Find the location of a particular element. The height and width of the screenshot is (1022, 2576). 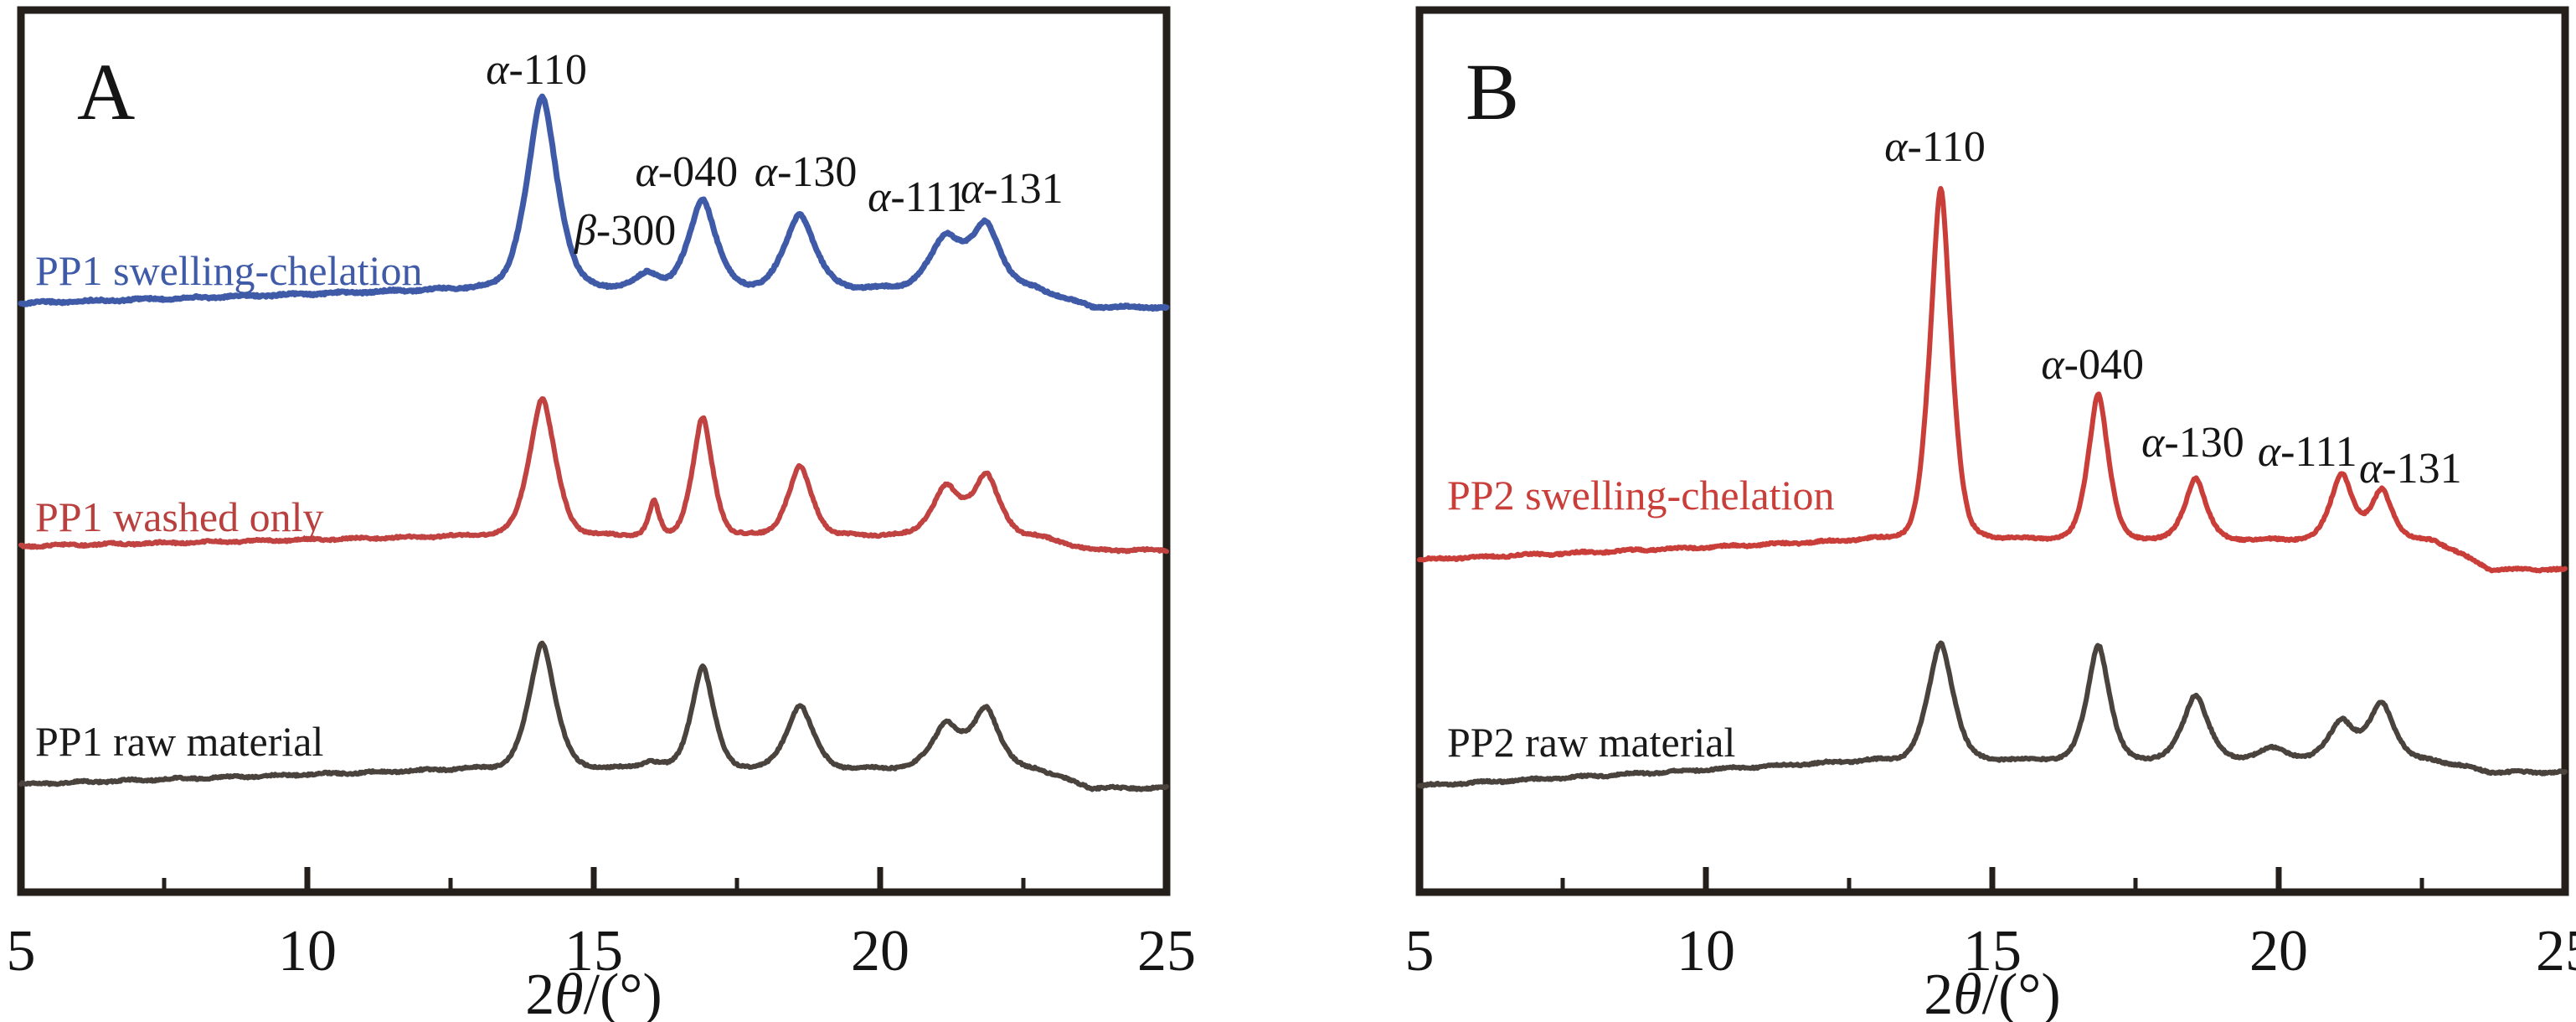

peak-label-300: β-300 is located at coordinates (625, 231).